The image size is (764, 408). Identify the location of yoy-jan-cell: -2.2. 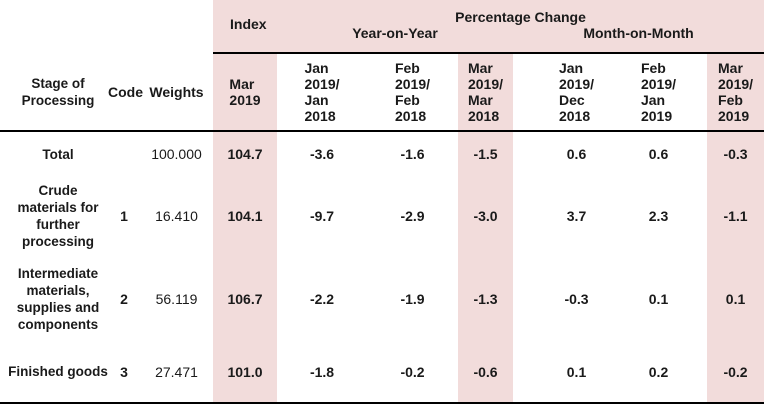
(322, 298).